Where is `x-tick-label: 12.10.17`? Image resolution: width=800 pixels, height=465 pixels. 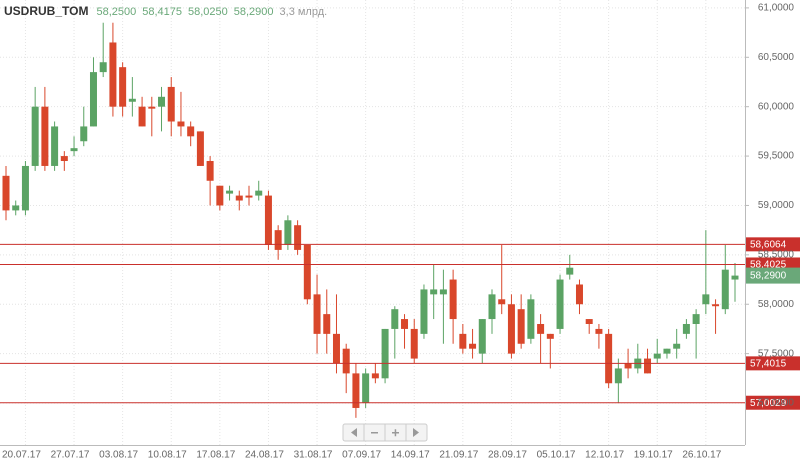 x-tick-label: 12.10.17 is located at coordinates (604, 455).